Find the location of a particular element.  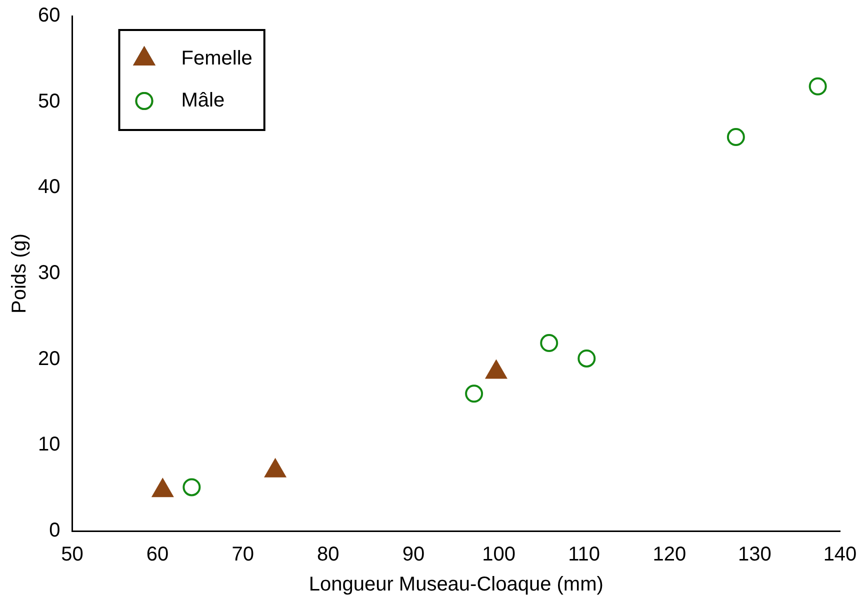

legend-label: Femelle is located at coordinates (216, 59).